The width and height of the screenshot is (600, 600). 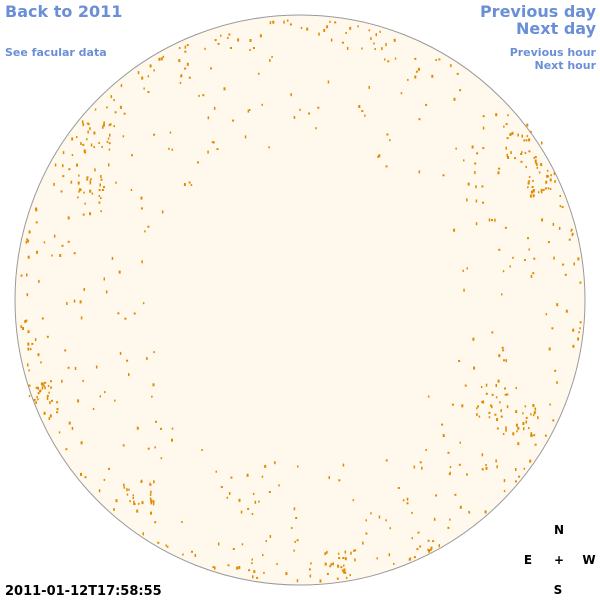 What do you see at coordinates (538, 11) in the screenshot?
I see `previous-day-link: Previous day` at bounding box center [538, 11].